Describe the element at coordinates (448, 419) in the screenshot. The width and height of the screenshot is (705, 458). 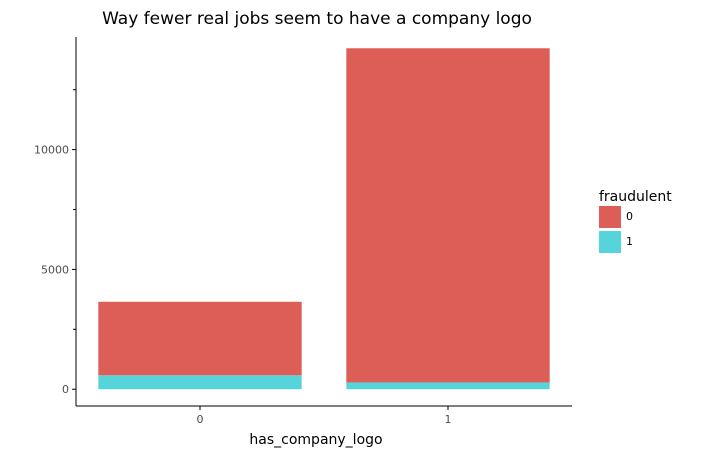
I see `x-tick-label: 1` at that location.